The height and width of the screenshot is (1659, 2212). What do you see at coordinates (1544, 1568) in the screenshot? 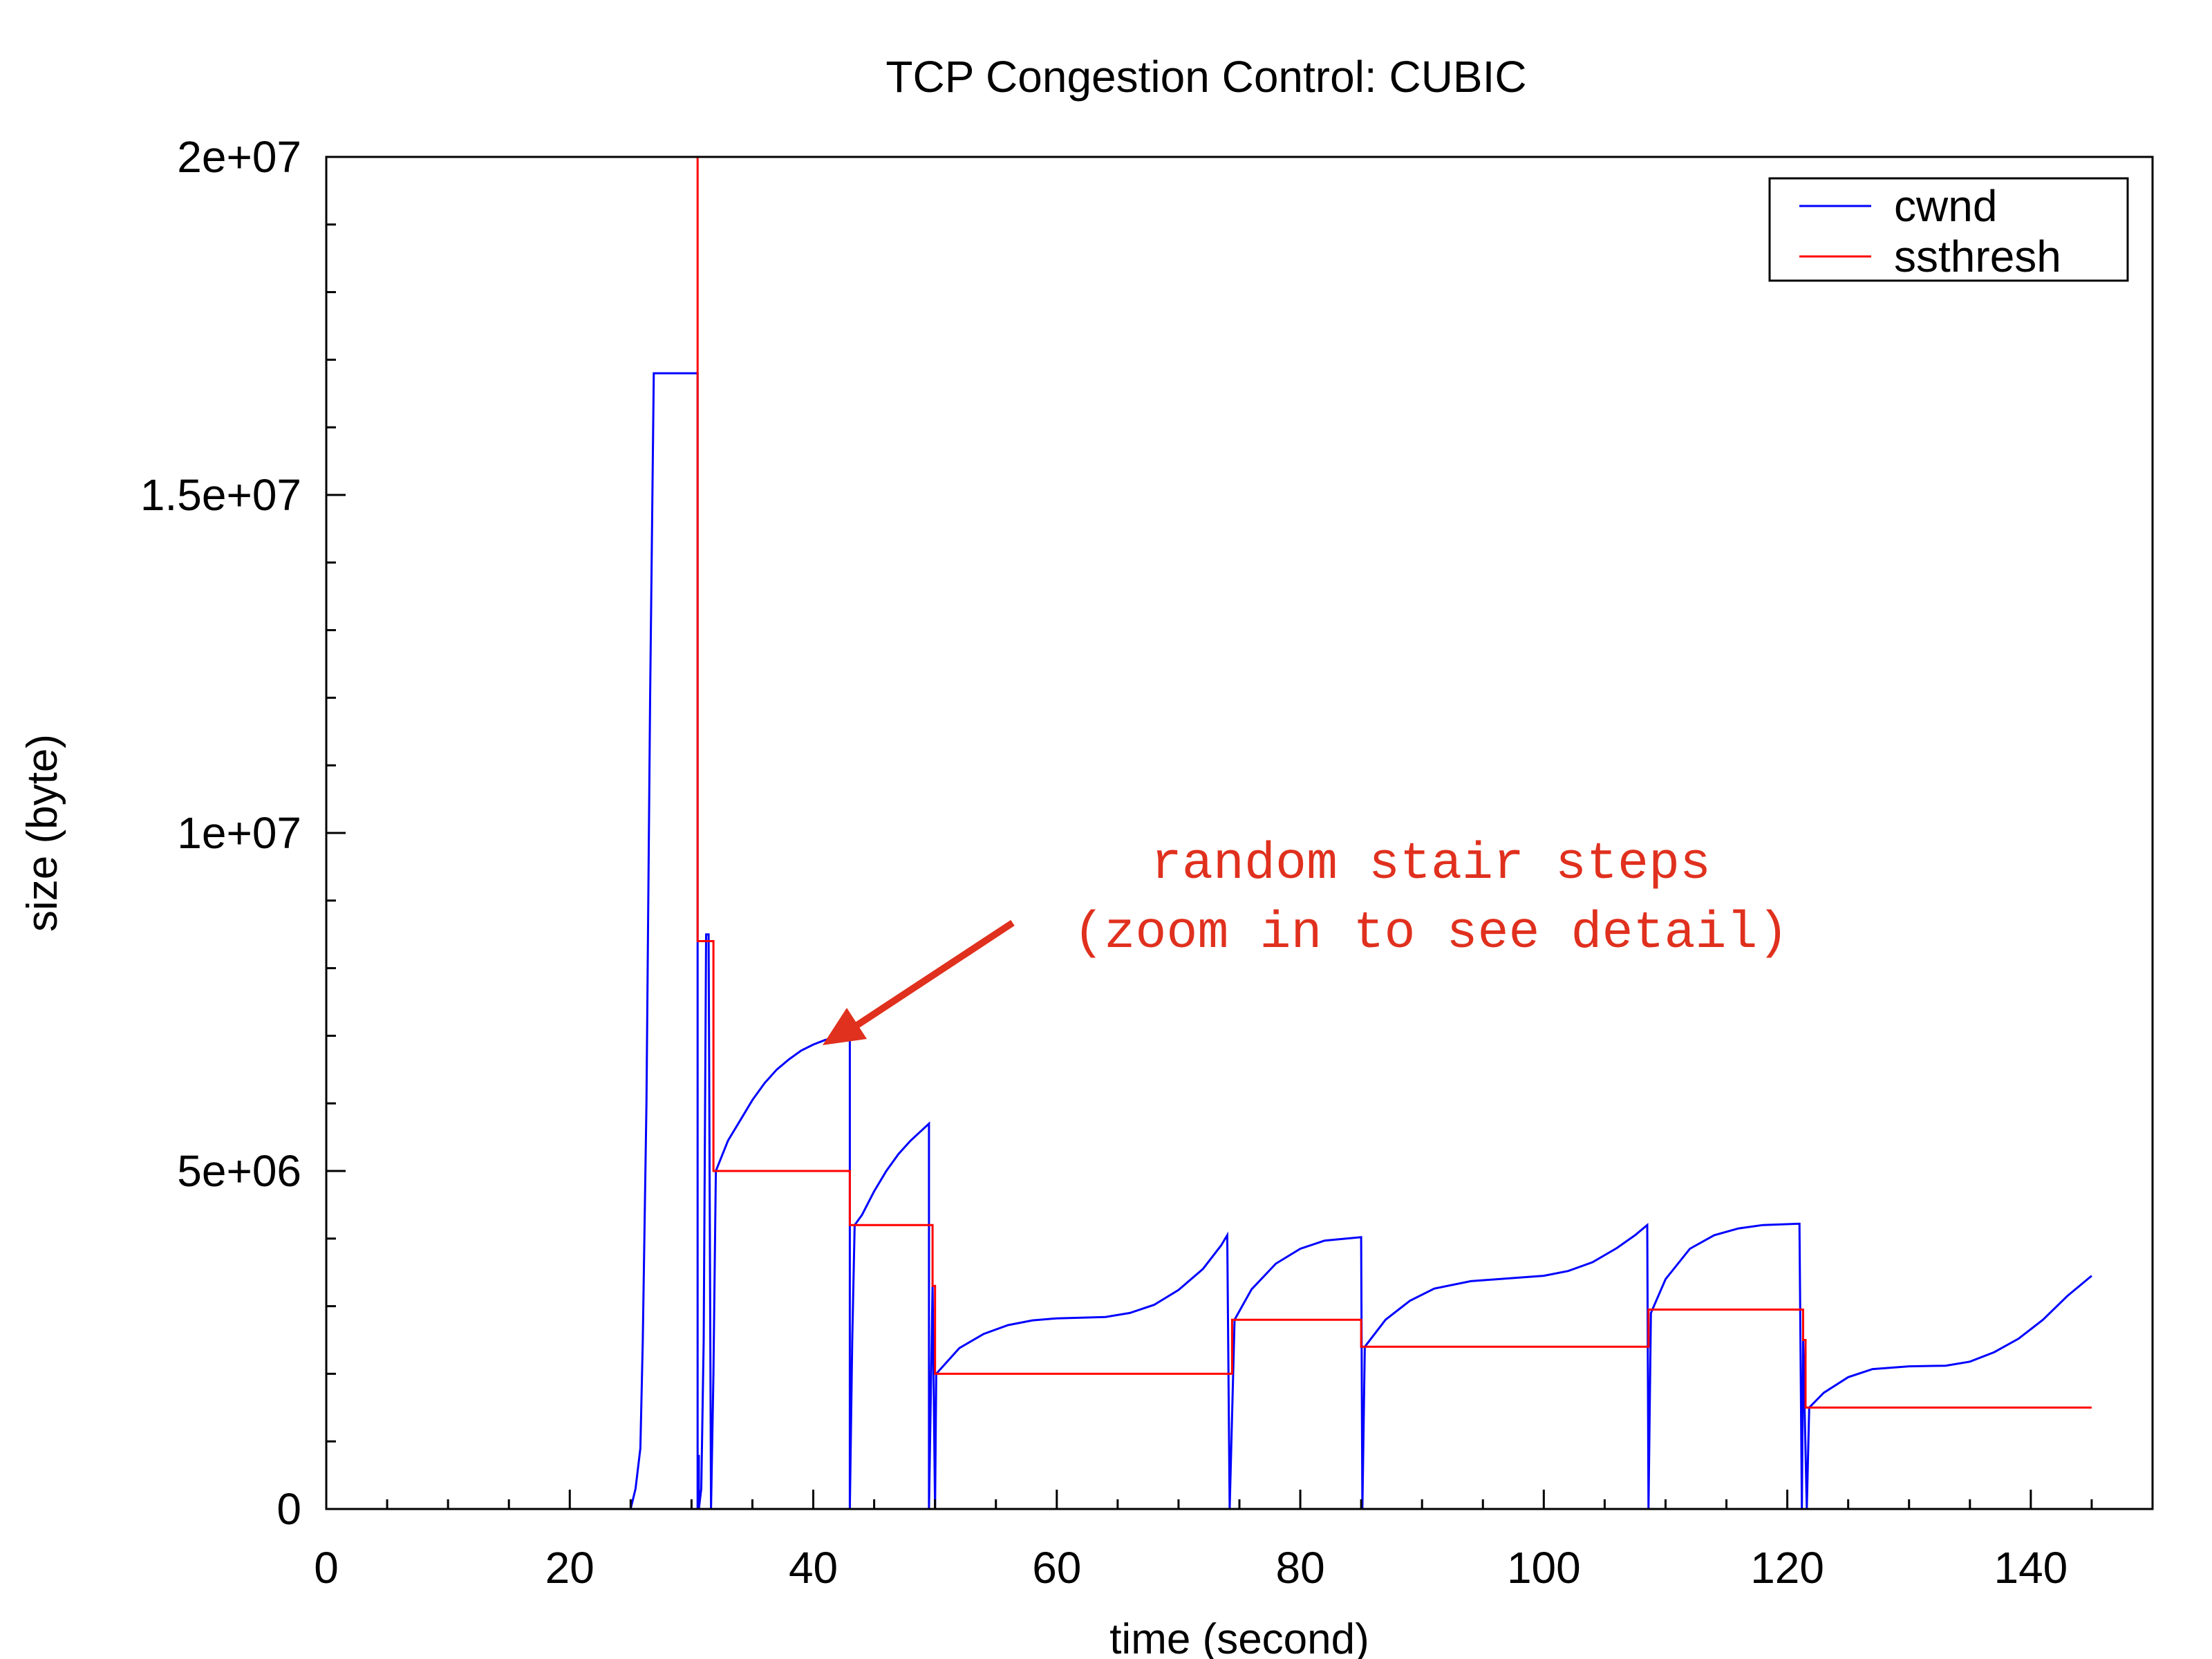
I see `x-tick-label: 100` at bounding box center [1544, 1568].